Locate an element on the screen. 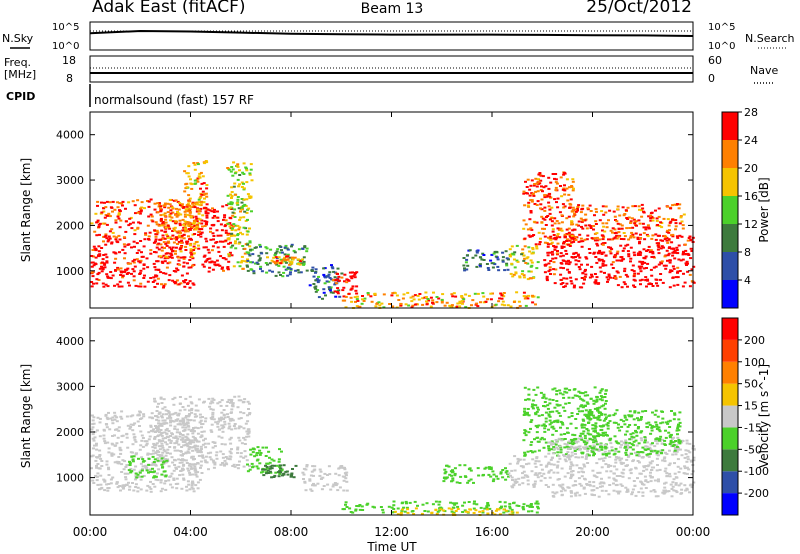 The height and width of the screenshot is (554, 800). nsky-series-line is located at coordinates (391, 33).